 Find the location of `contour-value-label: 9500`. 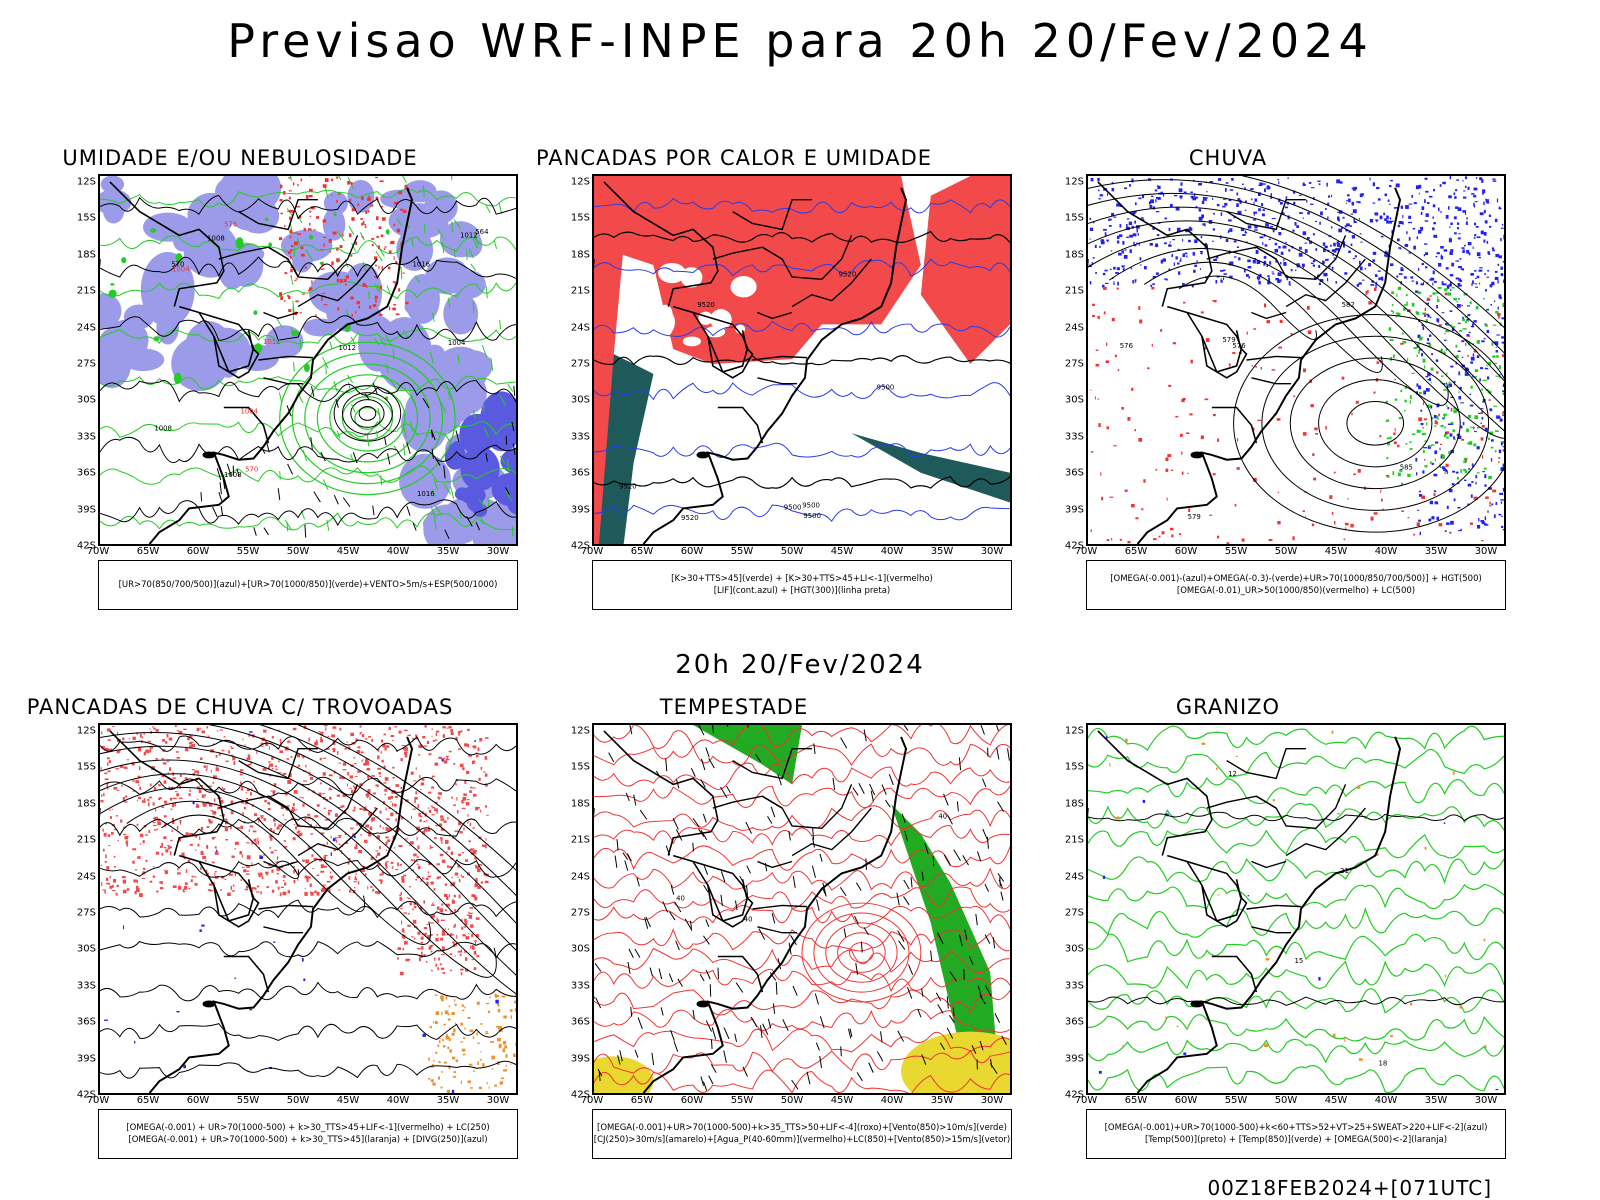

contour-value-label: 9500 is located at coordinates (811, 506).